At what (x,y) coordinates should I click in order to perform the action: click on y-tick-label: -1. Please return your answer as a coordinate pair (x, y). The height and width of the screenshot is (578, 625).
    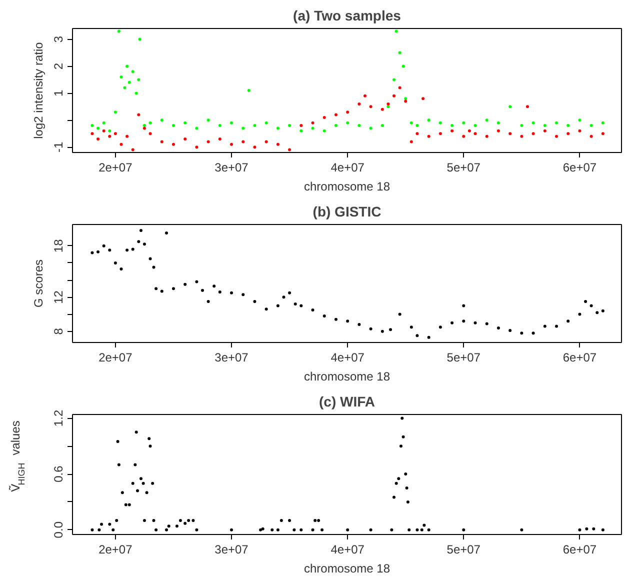
    Looking at the image, I should click on (59, 146).